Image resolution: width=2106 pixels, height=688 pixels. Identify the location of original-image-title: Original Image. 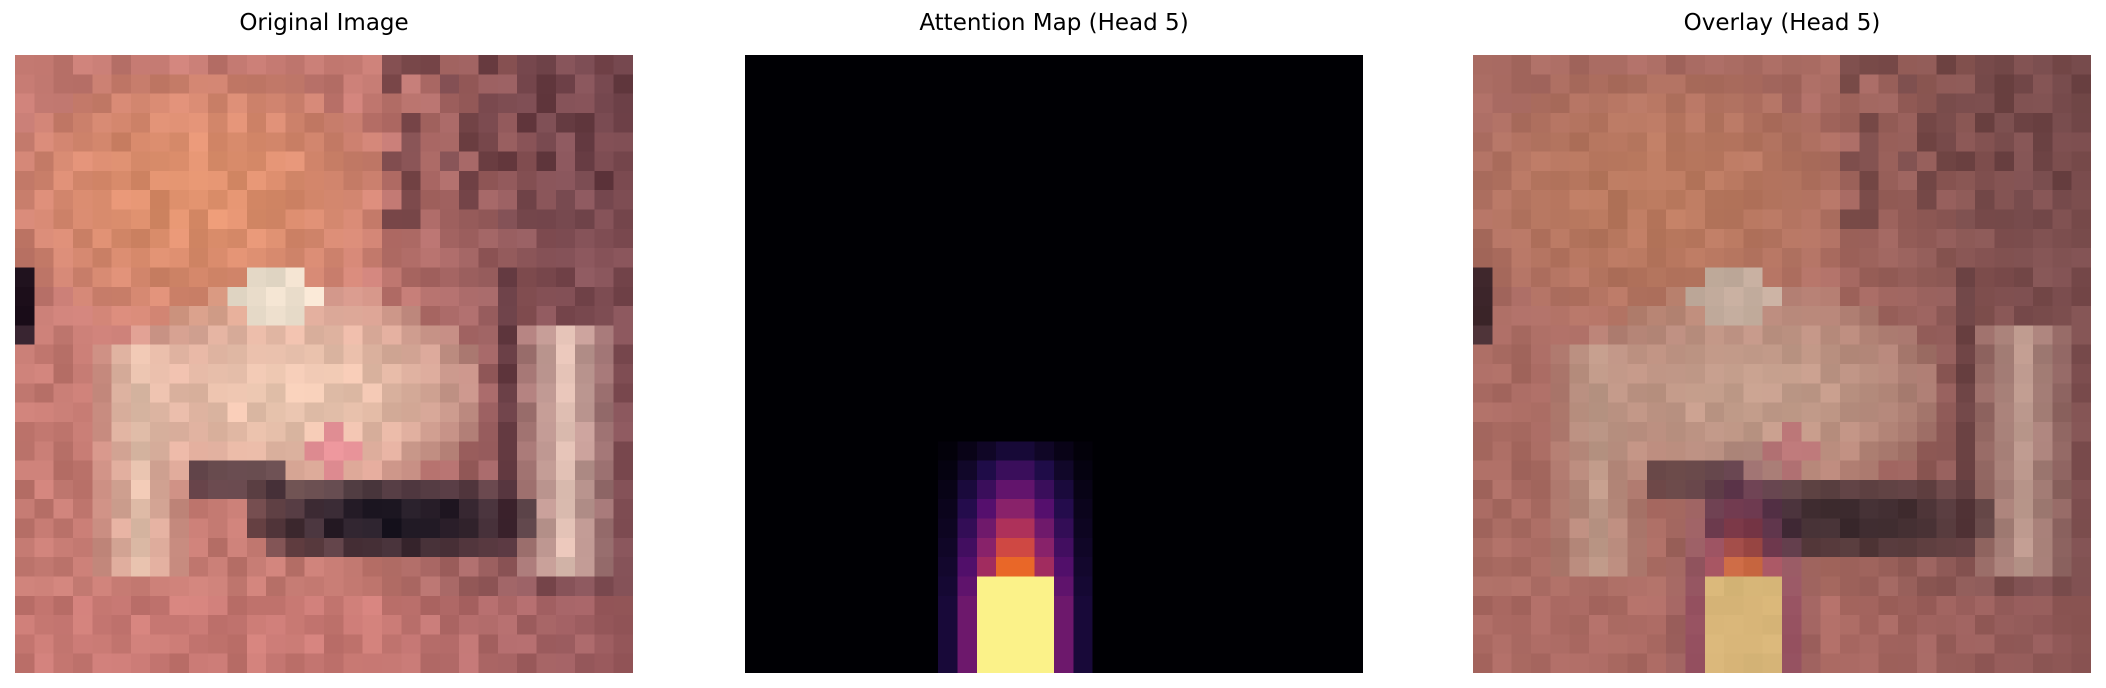
(324, 23).